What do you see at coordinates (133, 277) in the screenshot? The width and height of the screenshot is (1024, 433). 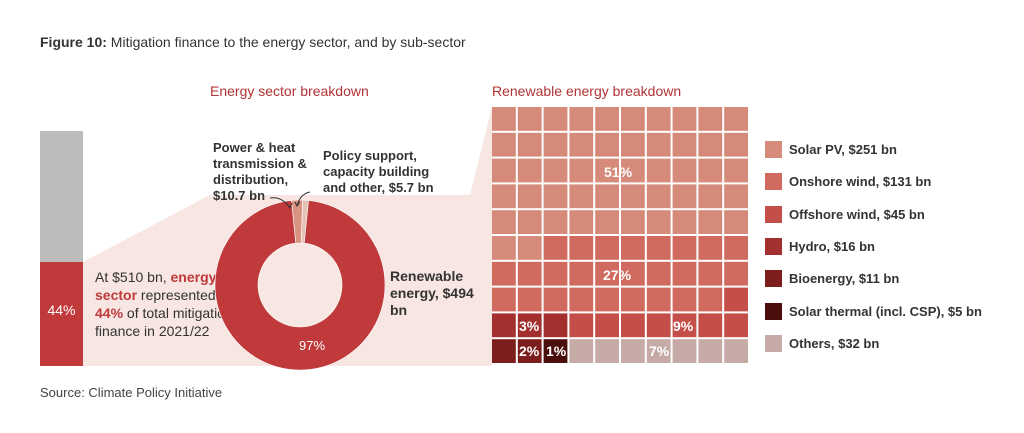 I see `desc-prefix: At $510 bn,` at bounding box center [133, 277].